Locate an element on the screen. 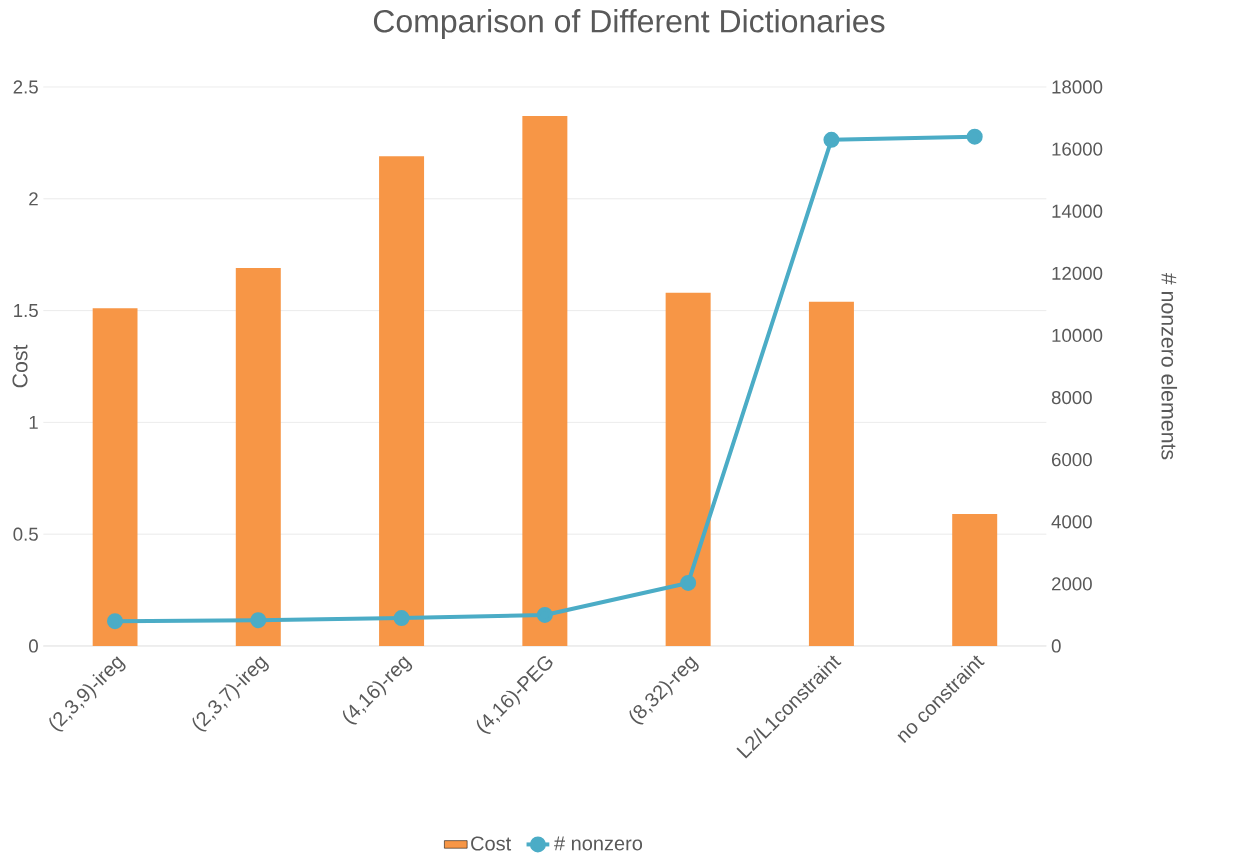  chart-title: Comparison of Different Dictionaries is located at coordinates (629, 24).